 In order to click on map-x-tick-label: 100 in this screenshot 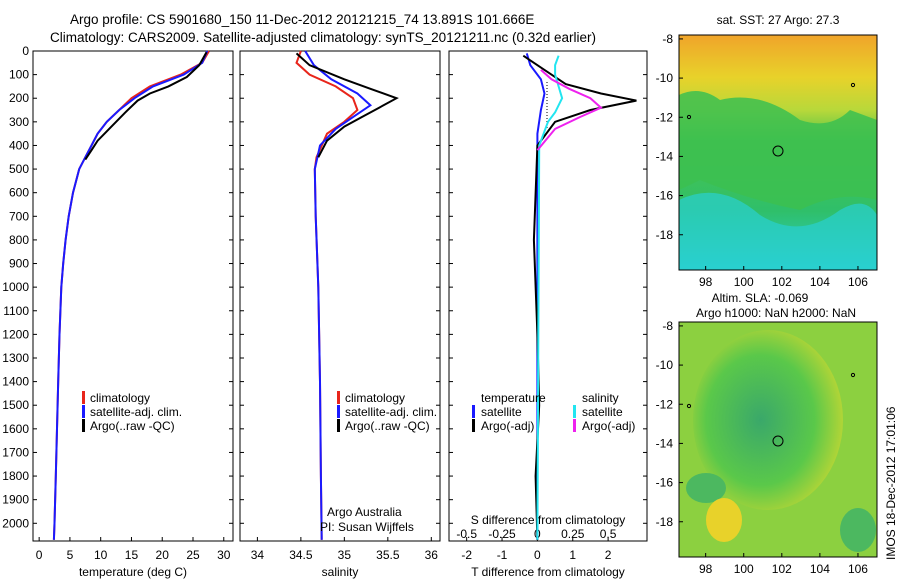, I will do `click(744, 282)`.